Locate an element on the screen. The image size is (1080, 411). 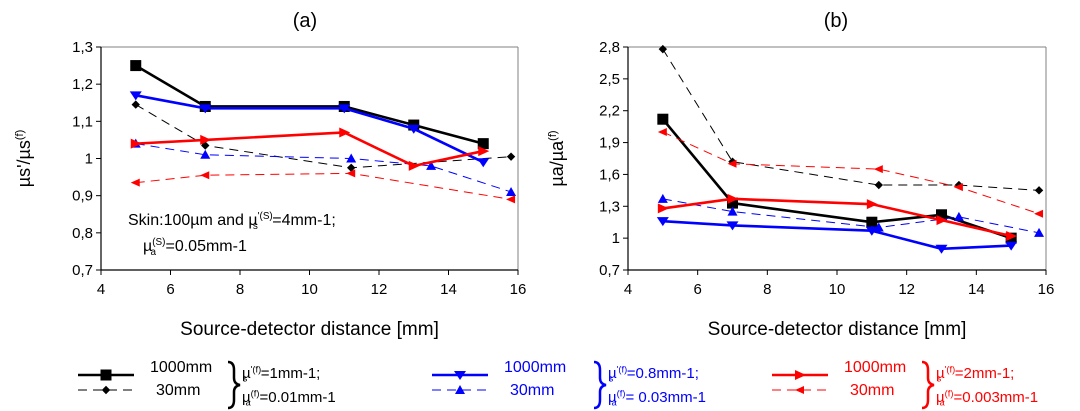
y-axis-label-sup: (f) is located at coordinates (20, 135).